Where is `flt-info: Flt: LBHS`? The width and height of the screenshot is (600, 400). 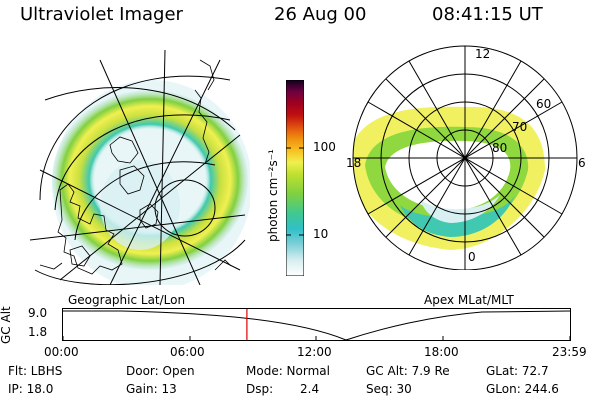
flt-info: Flt: LBHS is located at coordinates (35, 371).